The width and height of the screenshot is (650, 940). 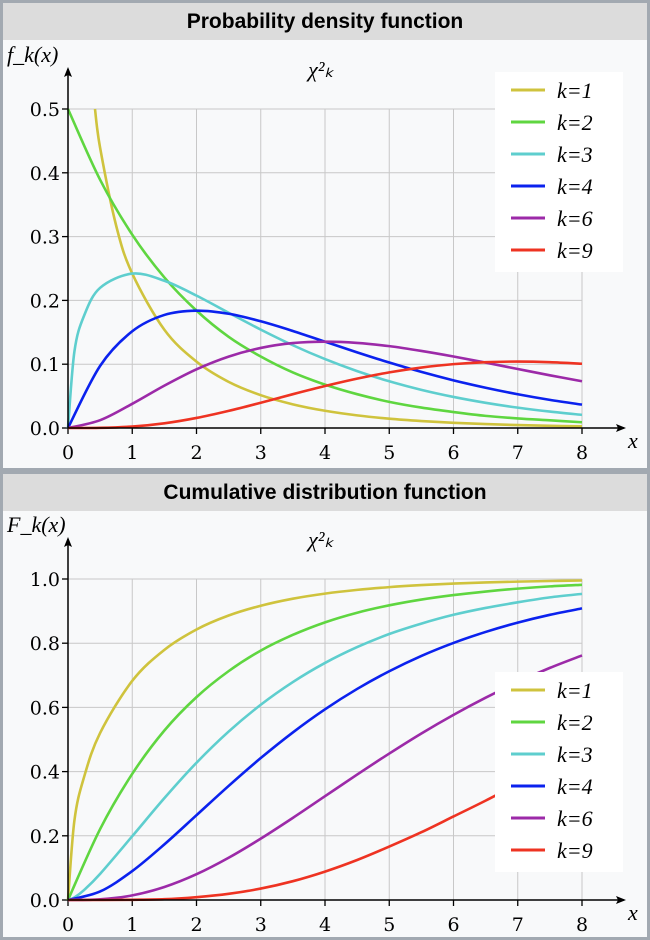 What do you see at coordinates (45, 708) in the screenshot?
I see `y-tick-label: 0.6` at bounding box center [45, 708].